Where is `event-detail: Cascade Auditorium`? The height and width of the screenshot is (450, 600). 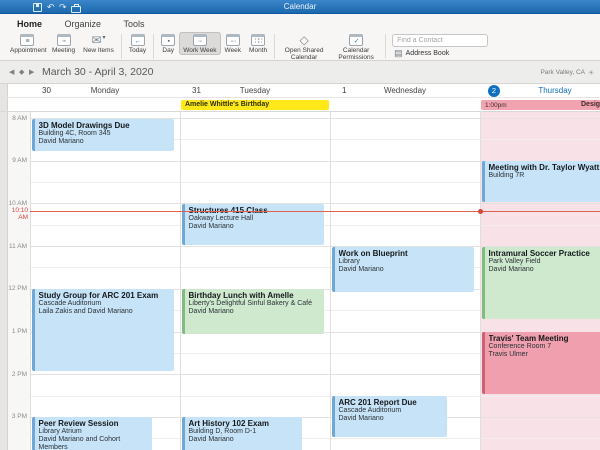 event-detail: Cascade Auditorium is located at coordinates (370, 411).